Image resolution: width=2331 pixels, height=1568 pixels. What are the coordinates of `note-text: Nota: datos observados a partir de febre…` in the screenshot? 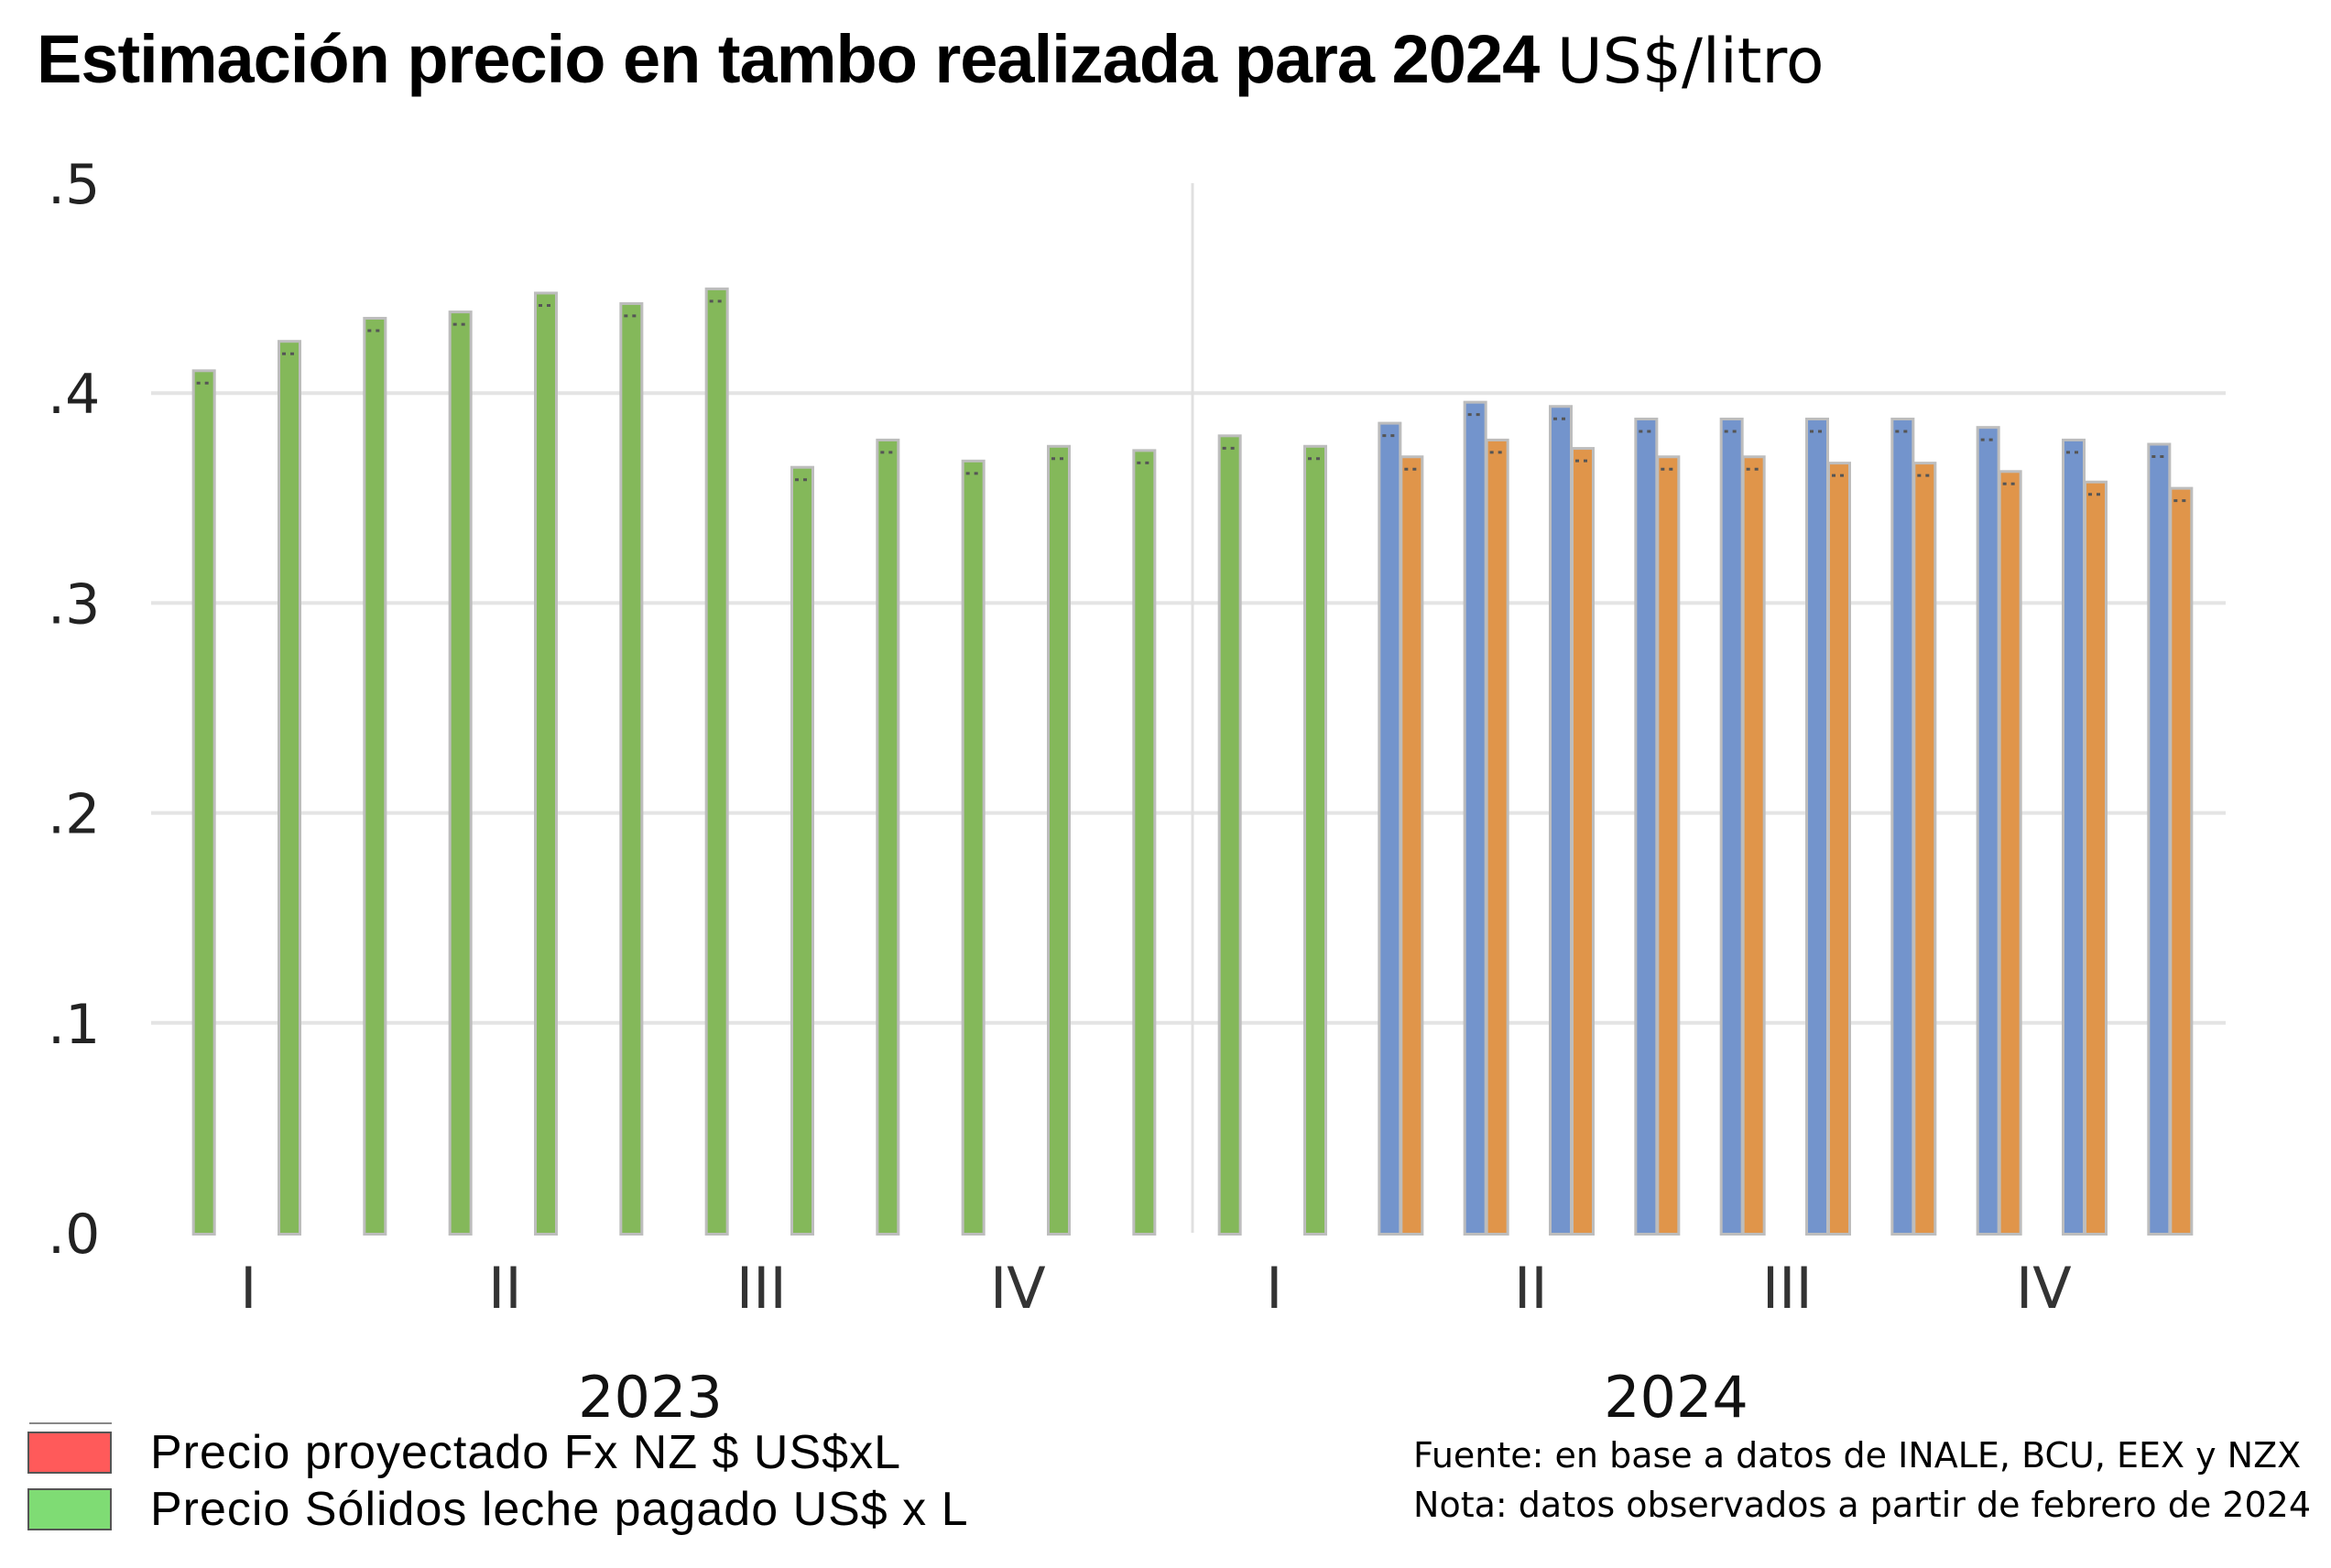 It's located at (1862, 1505).